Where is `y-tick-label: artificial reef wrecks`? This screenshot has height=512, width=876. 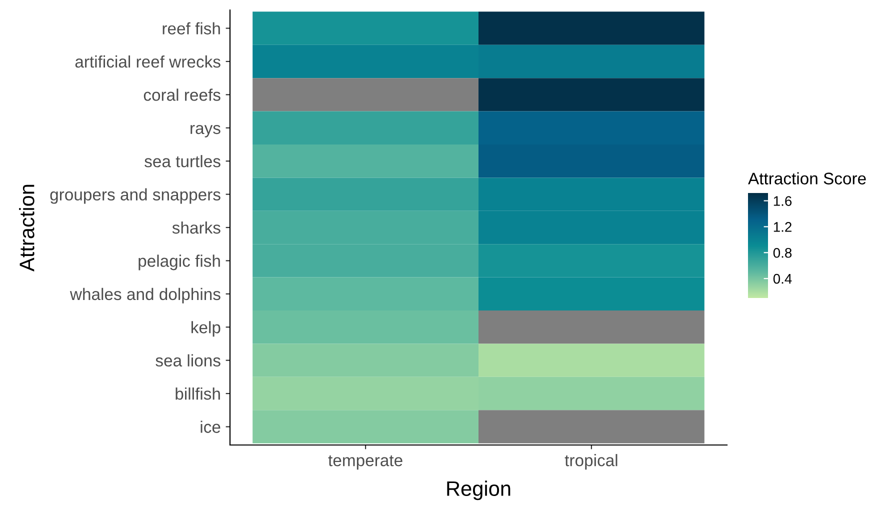
y-tick-label: artificial reef wrecks is located at coordinates (147, 61).